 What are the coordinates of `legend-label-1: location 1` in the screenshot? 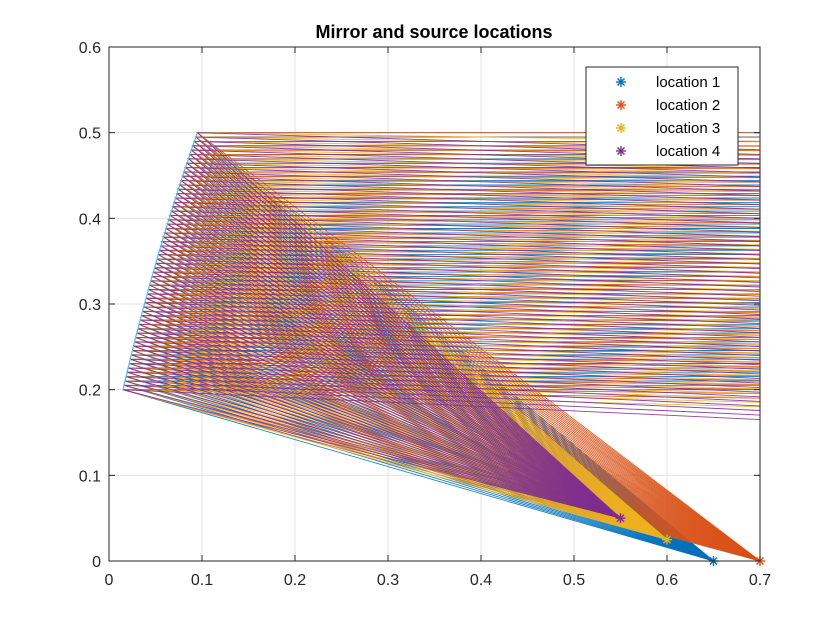 It's located at (688, 82).